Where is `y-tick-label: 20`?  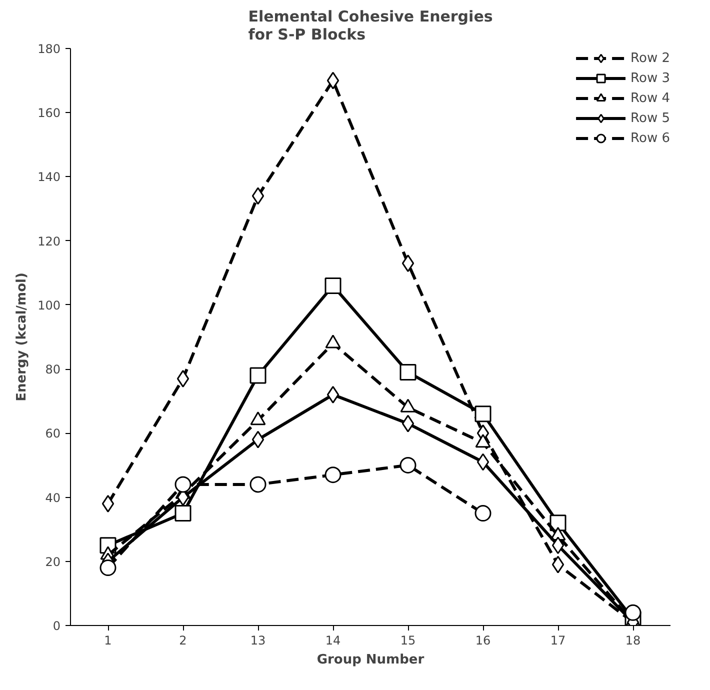 y-tick-label: 20 is located at coordinates (53, 561).